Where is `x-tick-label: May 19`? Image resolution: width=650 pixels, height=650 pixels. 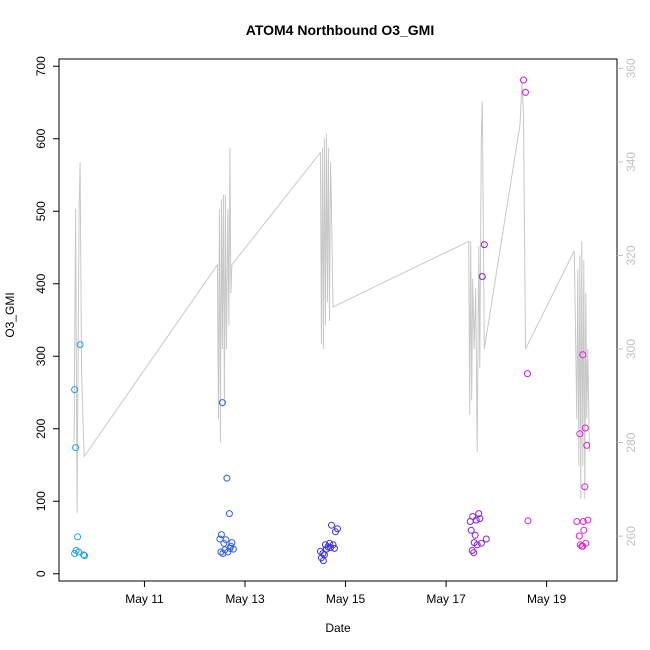
x-tick-label: May 19 is located at coordinates (547, 599).